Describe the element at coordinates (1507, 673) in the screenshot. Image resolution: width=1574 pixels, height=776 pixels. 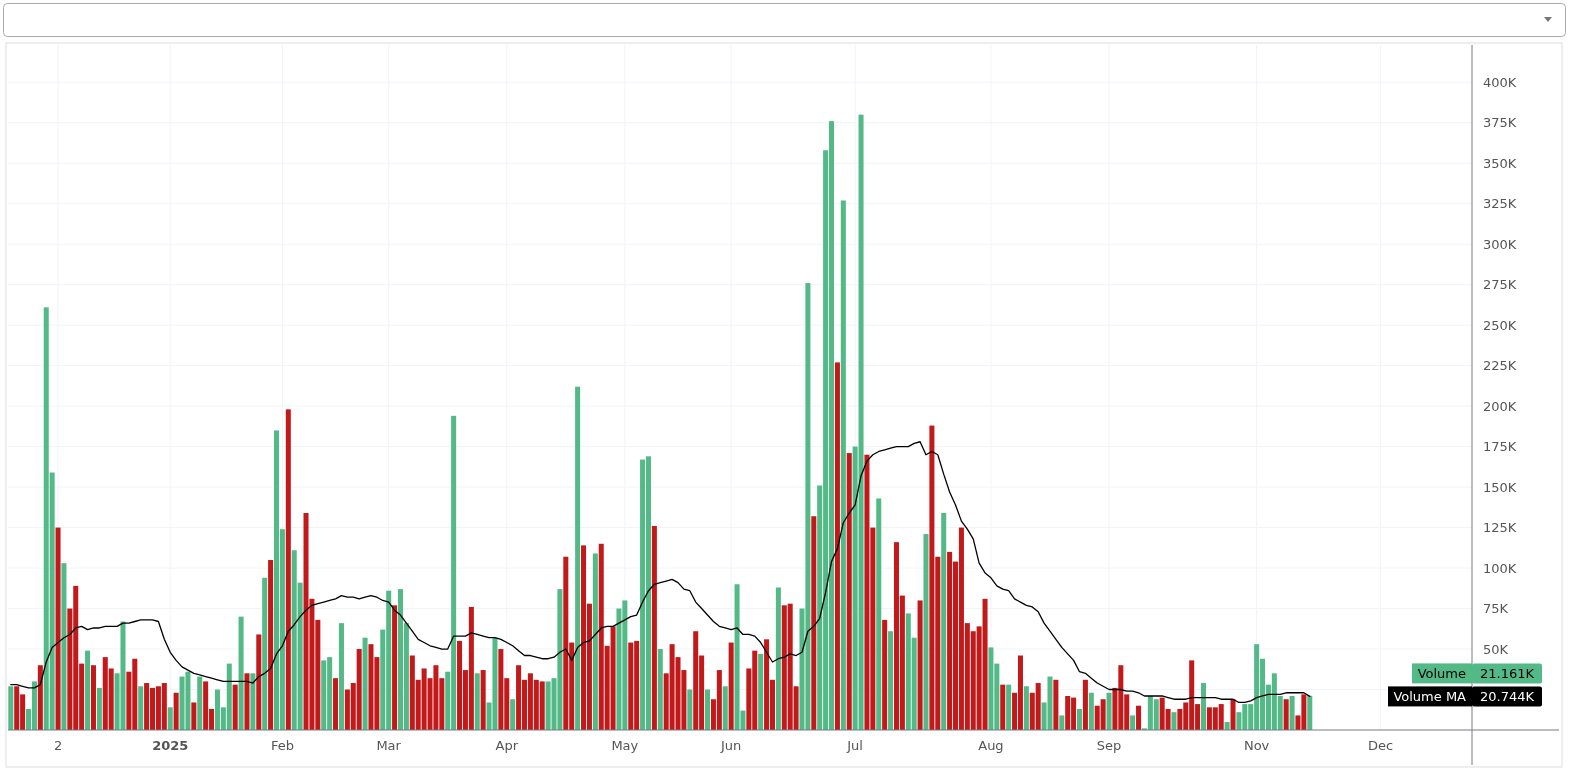
I see `text: 21.161K` at that location.